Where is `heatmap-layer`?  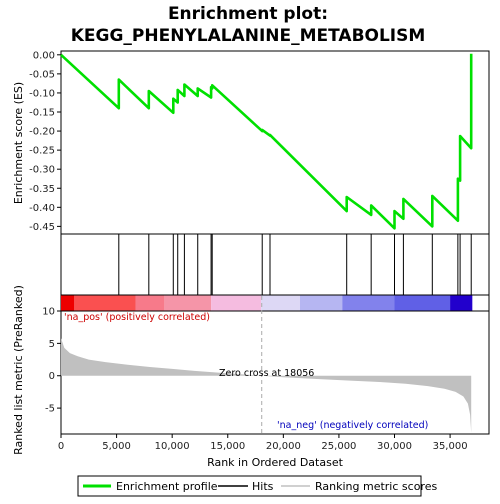 heatmap-layer is located at coordinates (267, 303).